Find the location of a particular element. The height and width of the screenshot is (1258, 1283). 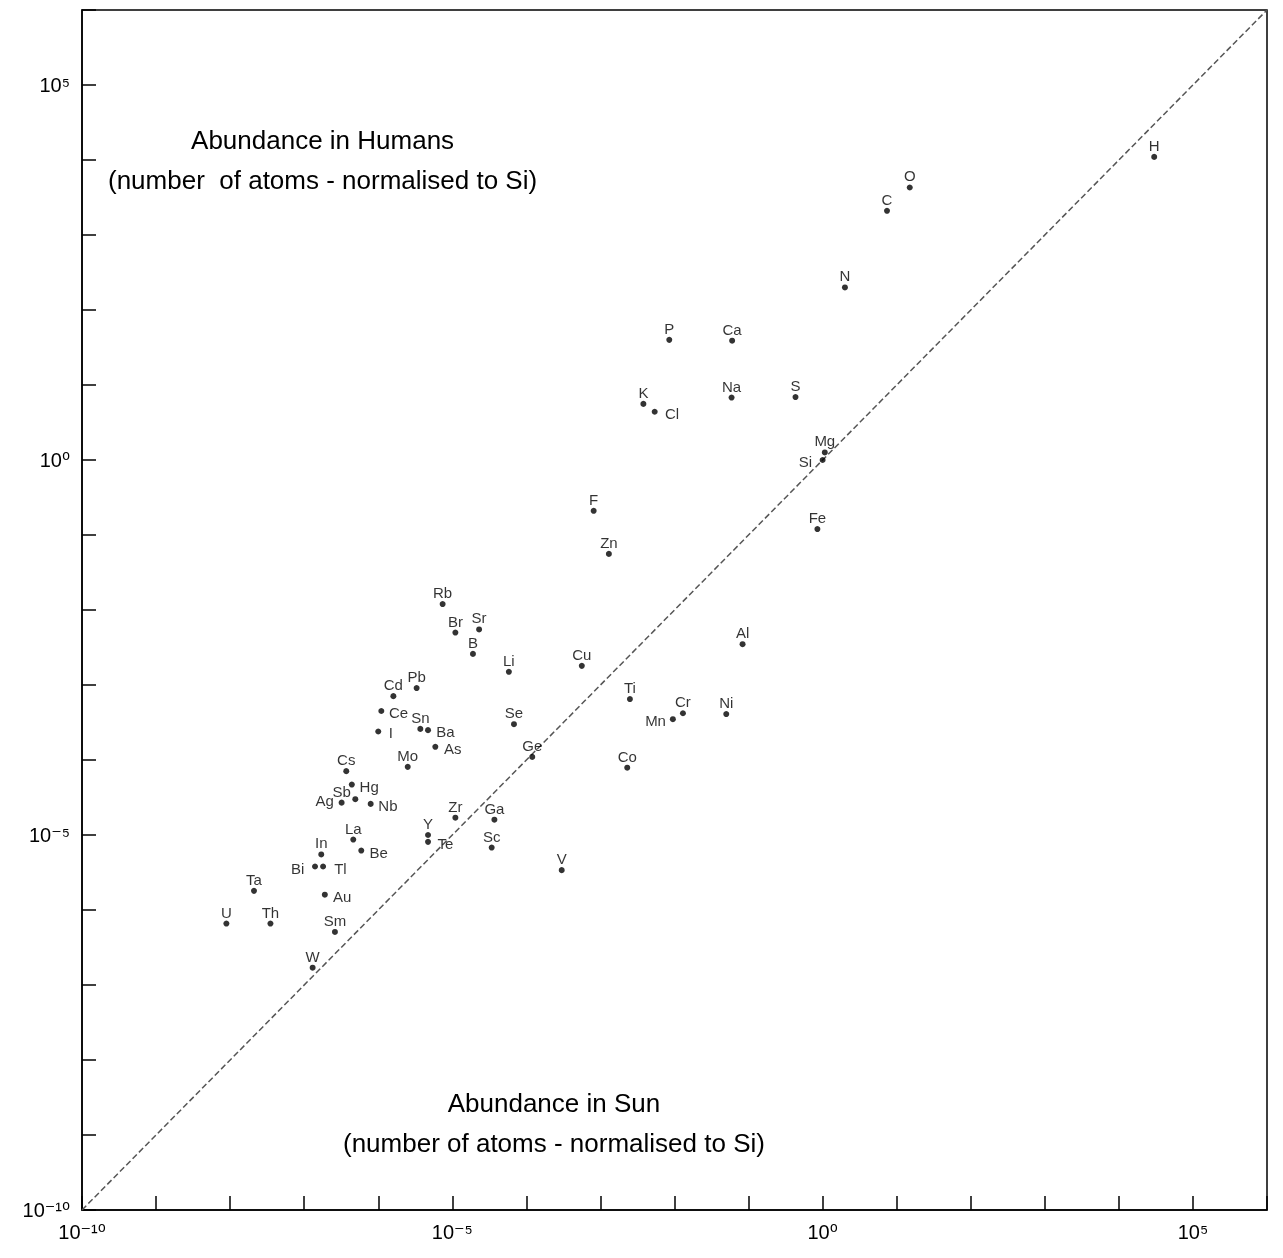

annotation: Th is located at coordinates (270, 912).